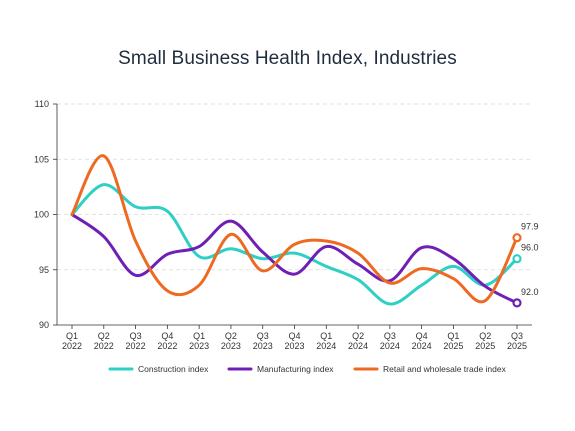 Image resolution: width=575 pixels, height=431 pixels. Describe the element at coordinates (41, 215) in the screenshot. I see `y-tick-label: 100` at that location.